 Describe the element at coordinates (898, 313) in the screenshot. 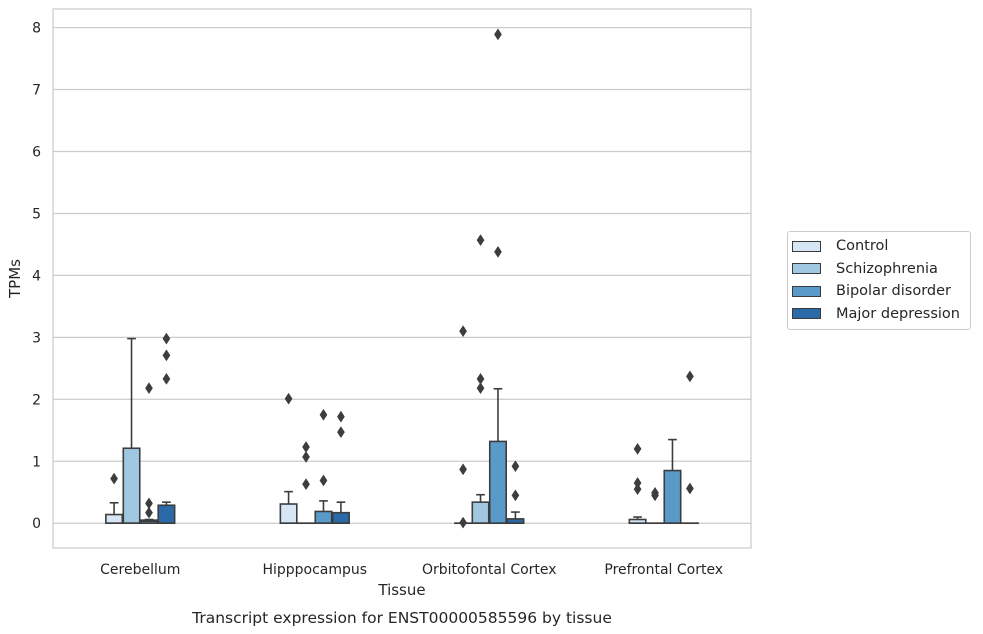

I see `legend-label: Major depression` at that location.